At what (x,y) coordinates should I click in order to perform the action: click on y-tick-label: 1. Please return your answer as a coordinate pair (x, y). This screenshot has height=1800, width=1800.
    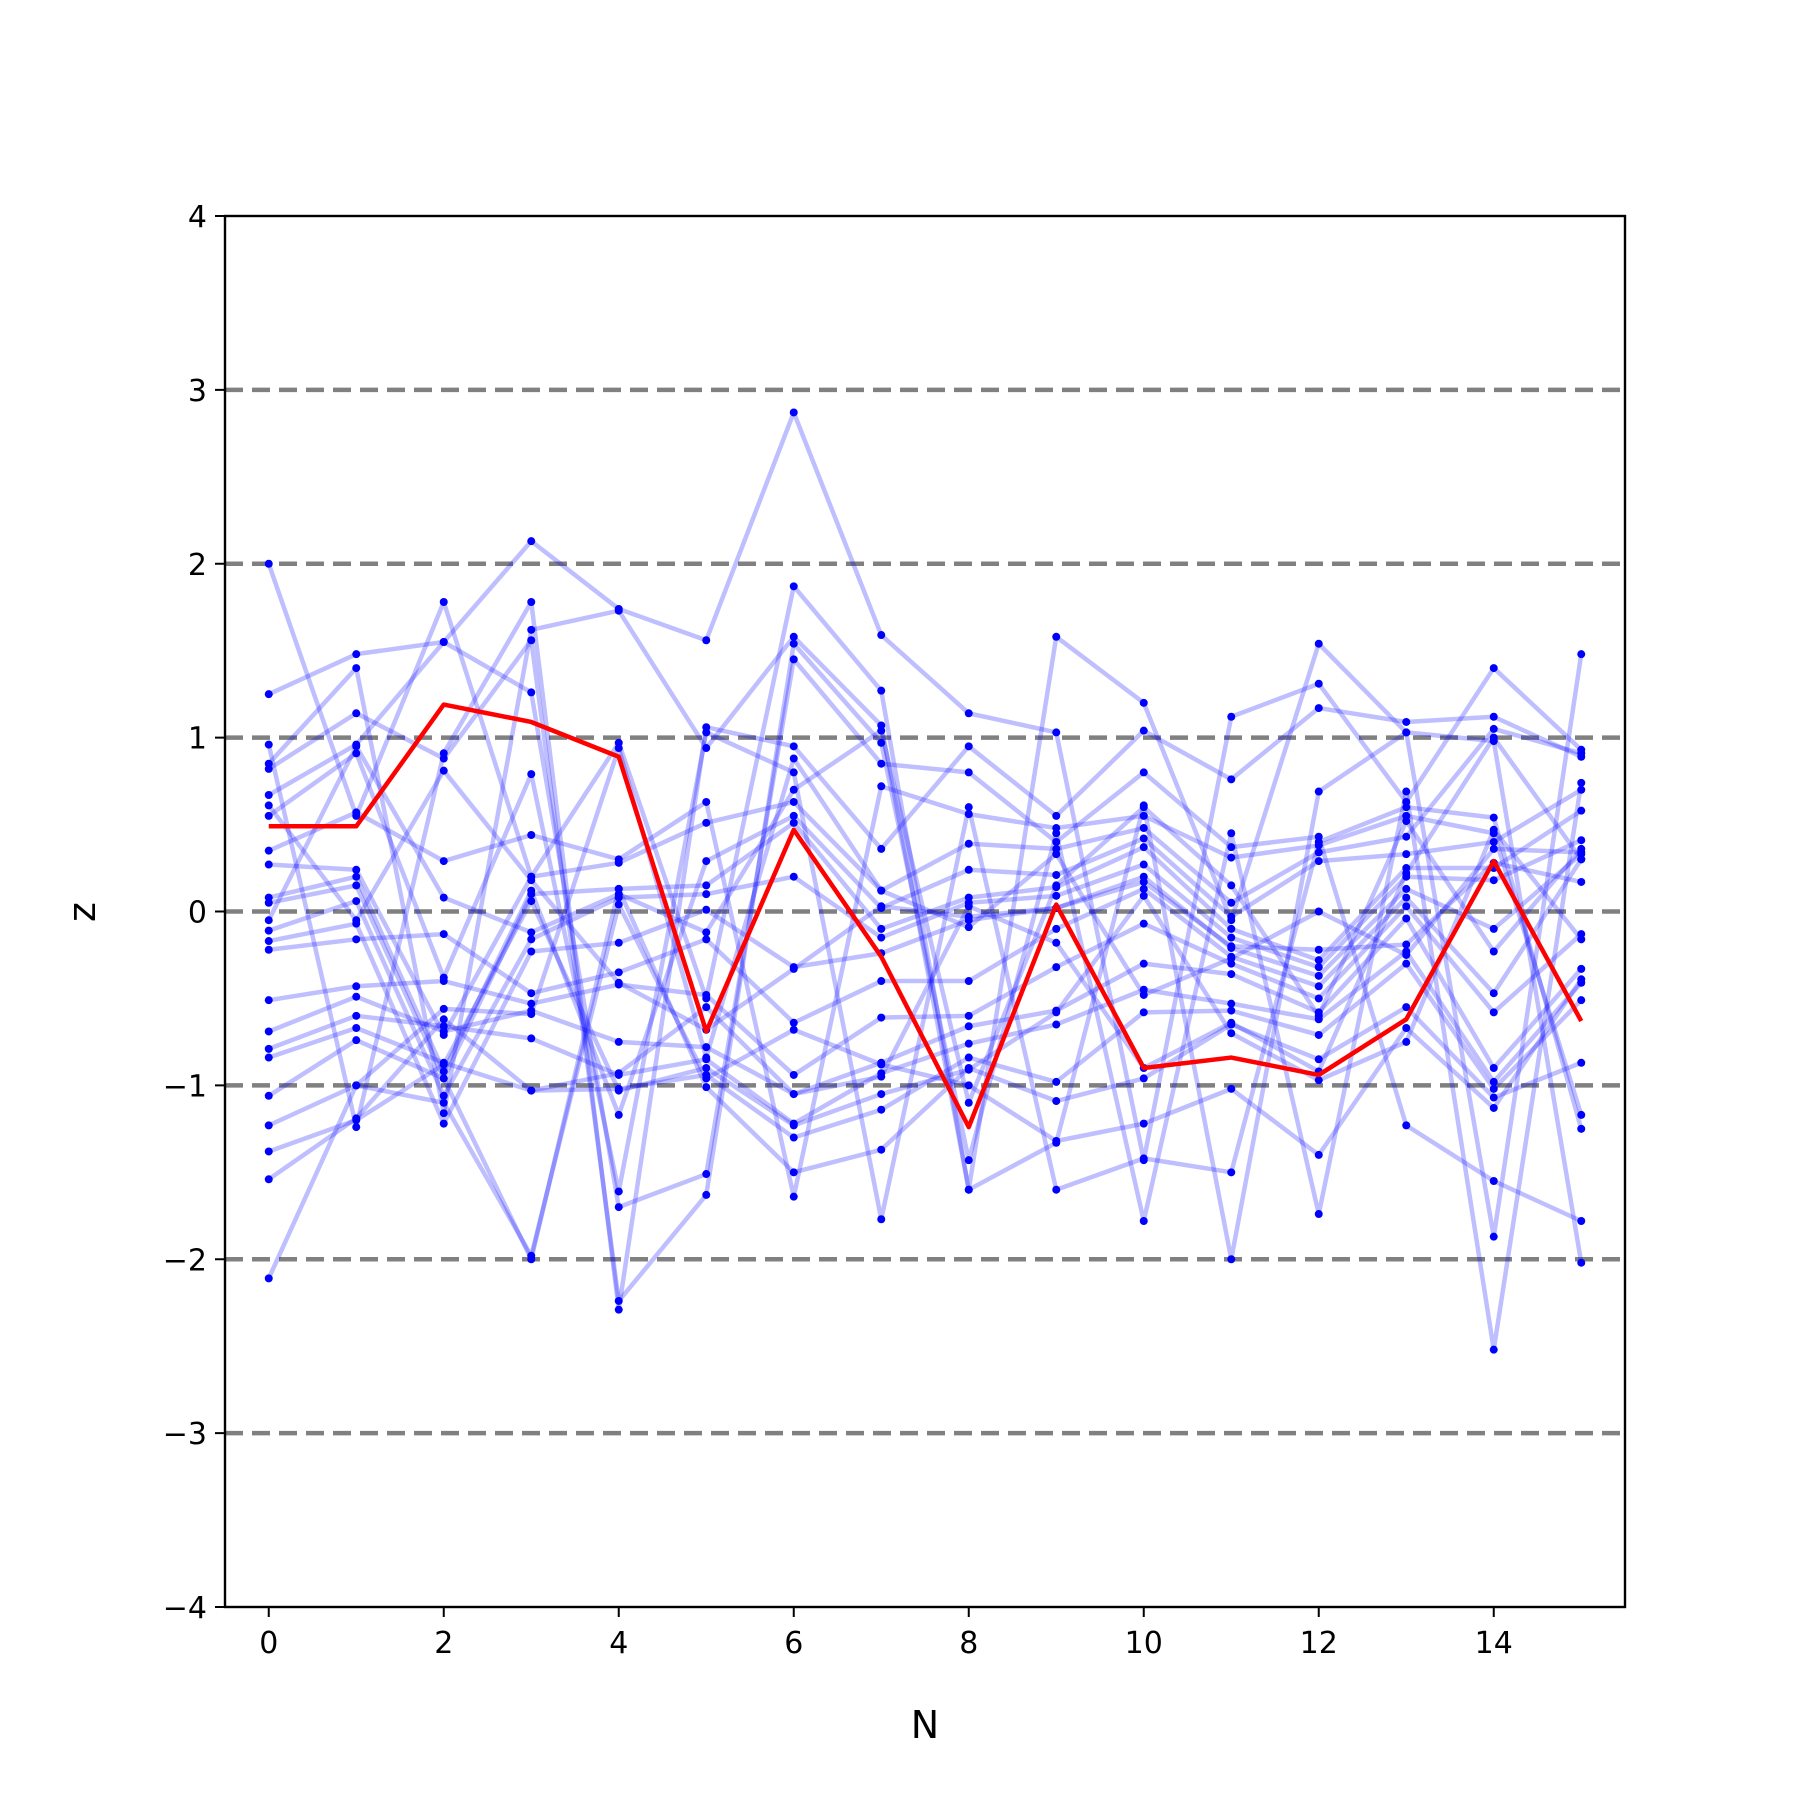
    Looking at the image, I should click on (197, 739).